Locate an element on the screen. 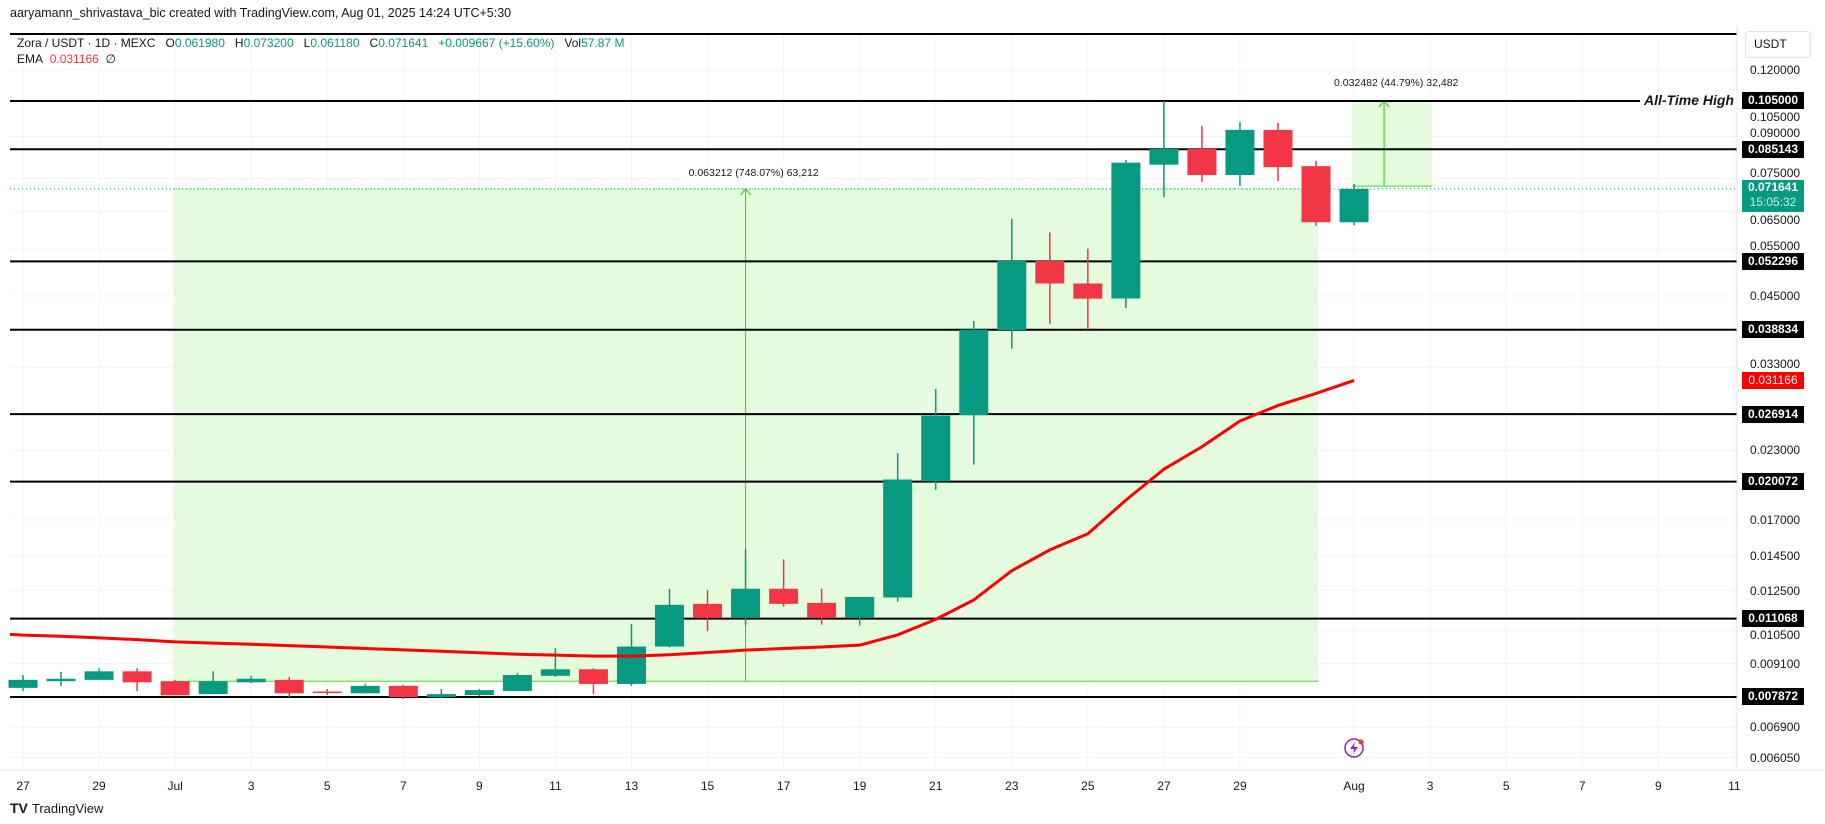 This screenshot has width=1825, height=824. ema-hidden-icon: ∅ is located at coordinates (110, 59).